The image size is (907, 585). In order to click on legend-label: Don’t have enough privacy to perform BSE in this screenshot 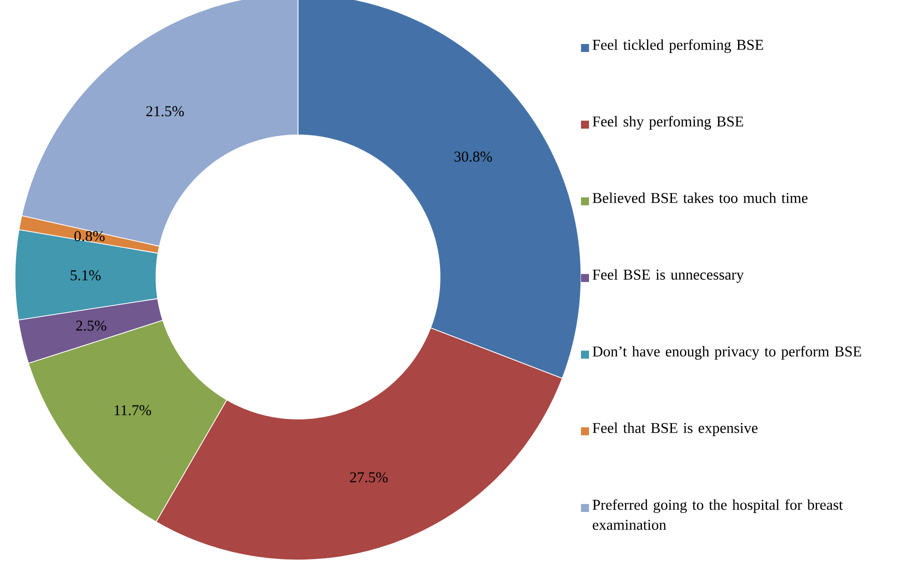, I will do `click(727, 353)`.